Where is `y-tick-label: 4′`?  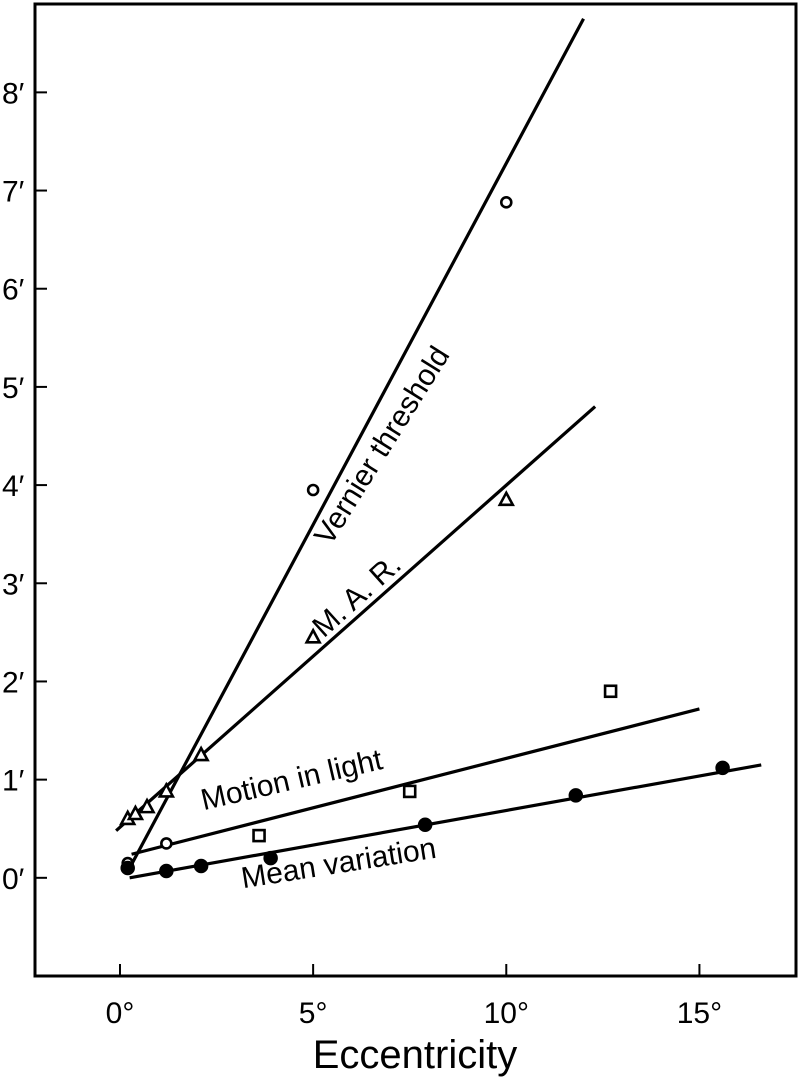
y-tick-label: 4′ is located at coordinates (13, 486).